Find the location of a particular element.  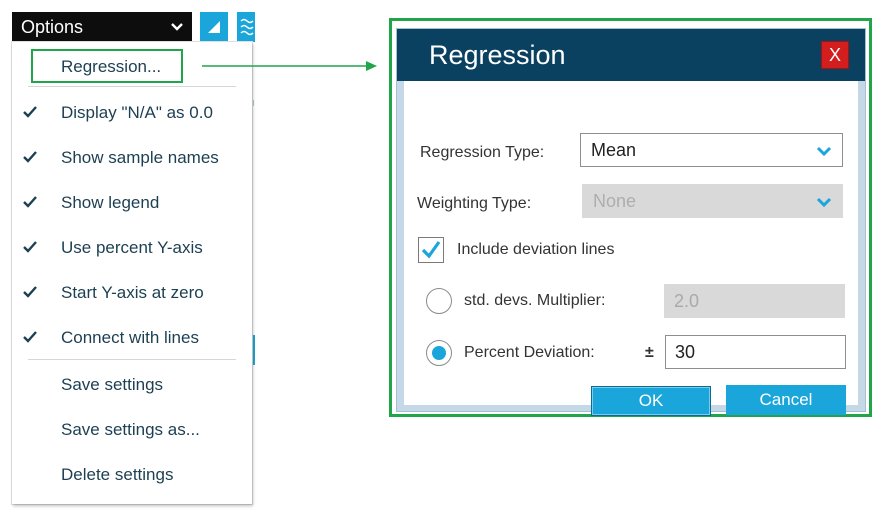

wave-lines-icon is located at coordinates (247, 27).